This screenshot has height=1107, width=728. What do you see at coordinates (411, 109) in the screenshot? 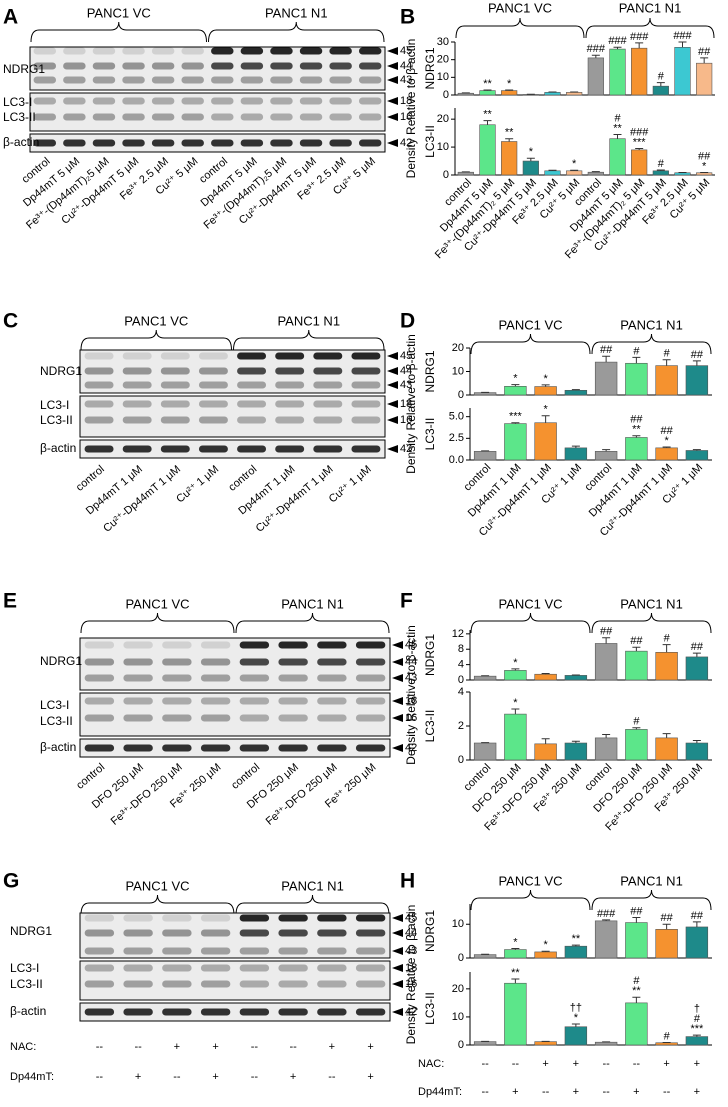
I see `y-axis-label: Density Relative to β-actin` at bounding box center [411, 109].